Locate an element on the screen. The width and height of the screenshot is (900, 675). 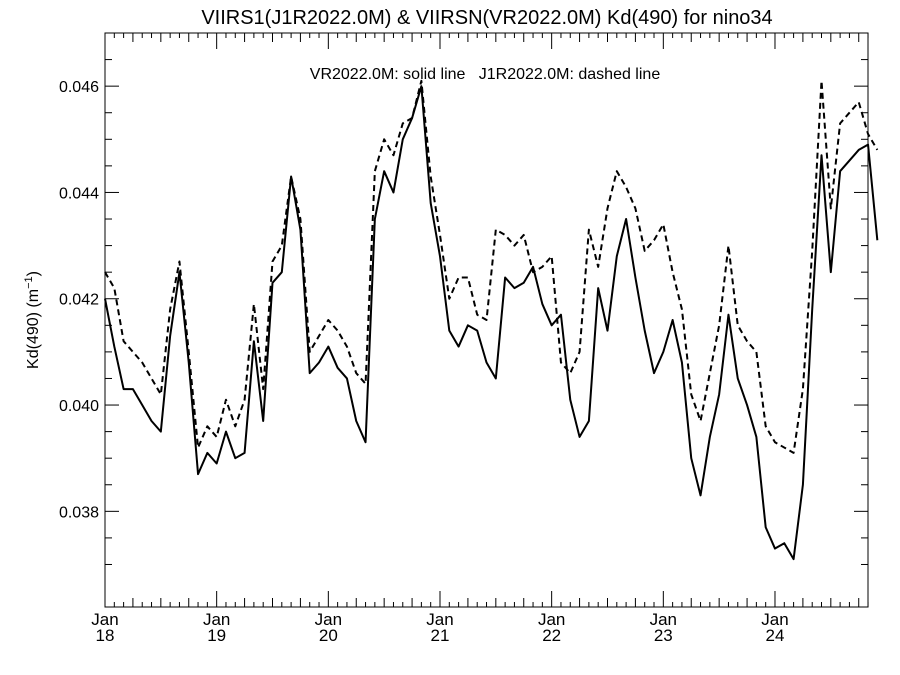
x-tick-label-year: 18 is located at coordinates (105, 635).